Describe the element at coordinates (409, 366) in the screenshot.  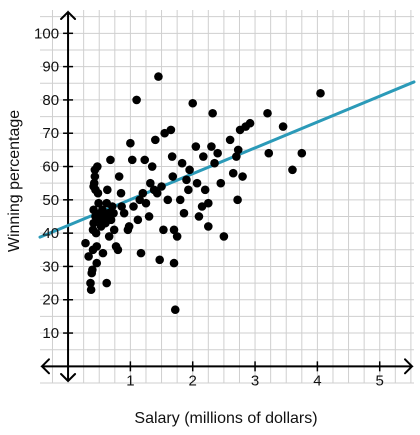
I see `x-axis-right-arrow` at that location.